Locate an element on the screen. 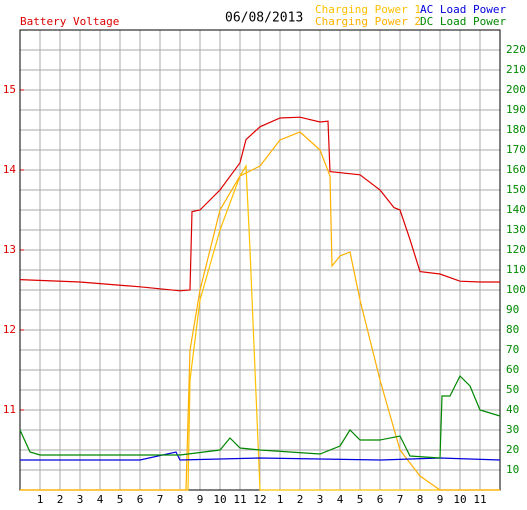 The image size is (527, 510). y2-tick-label: 220 is located at coordinates (516, 49).